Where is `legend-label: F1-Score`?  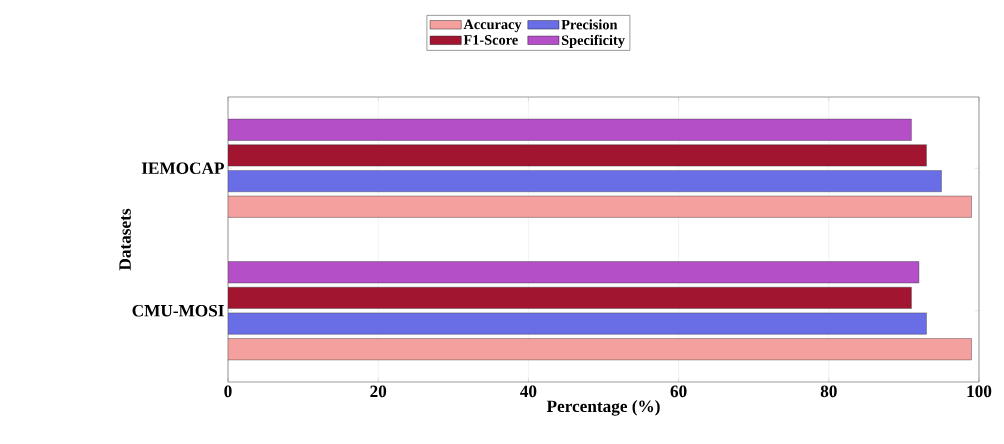
legend-label: F1-Score is located at coordinates (490, 40).